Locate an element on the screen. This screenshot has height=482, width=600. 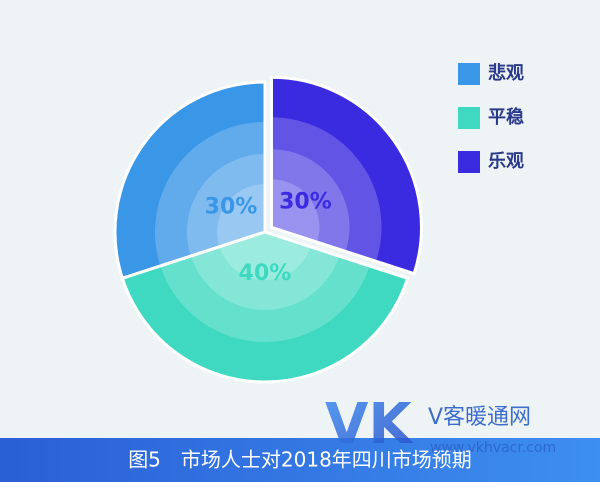
caption-bar is located at coordinates (300, 460).